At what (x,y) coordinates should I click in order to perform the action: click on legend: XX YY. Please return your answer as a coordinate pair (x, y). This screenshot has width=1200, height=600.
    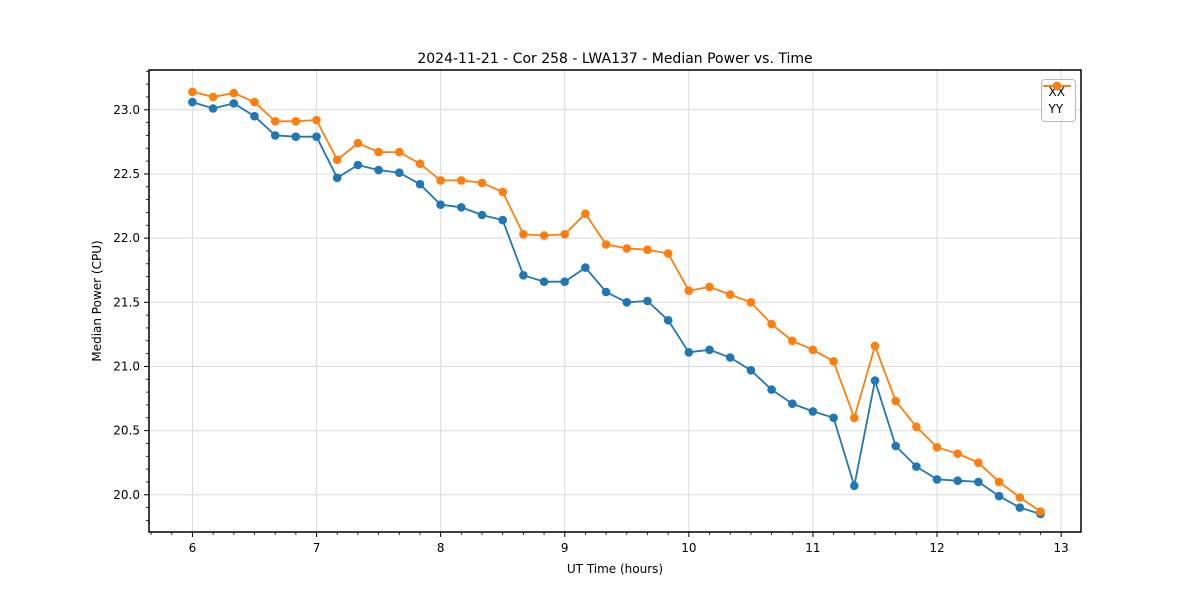
    Looking at the image, I should click on (1058, 100).